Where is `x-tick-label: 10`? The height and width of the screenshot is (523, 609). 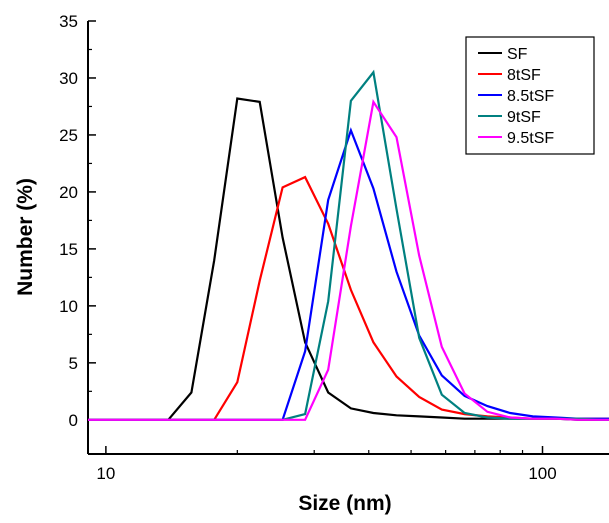 x-tick-label: 10 is located at coordinates (105, 473).